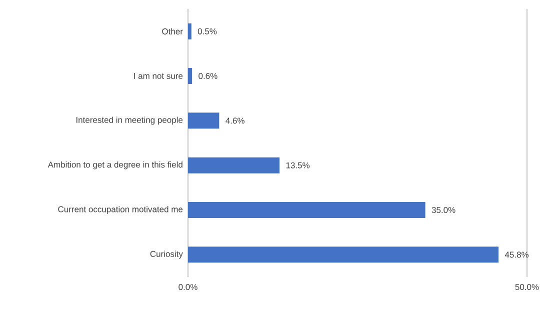 The image size is (550, 314). What do you see at coordinates (115, 165) in the screenshot?
I see `y-tick-label: Ambition to get a degree in this field` at bounding box center [115, 165].